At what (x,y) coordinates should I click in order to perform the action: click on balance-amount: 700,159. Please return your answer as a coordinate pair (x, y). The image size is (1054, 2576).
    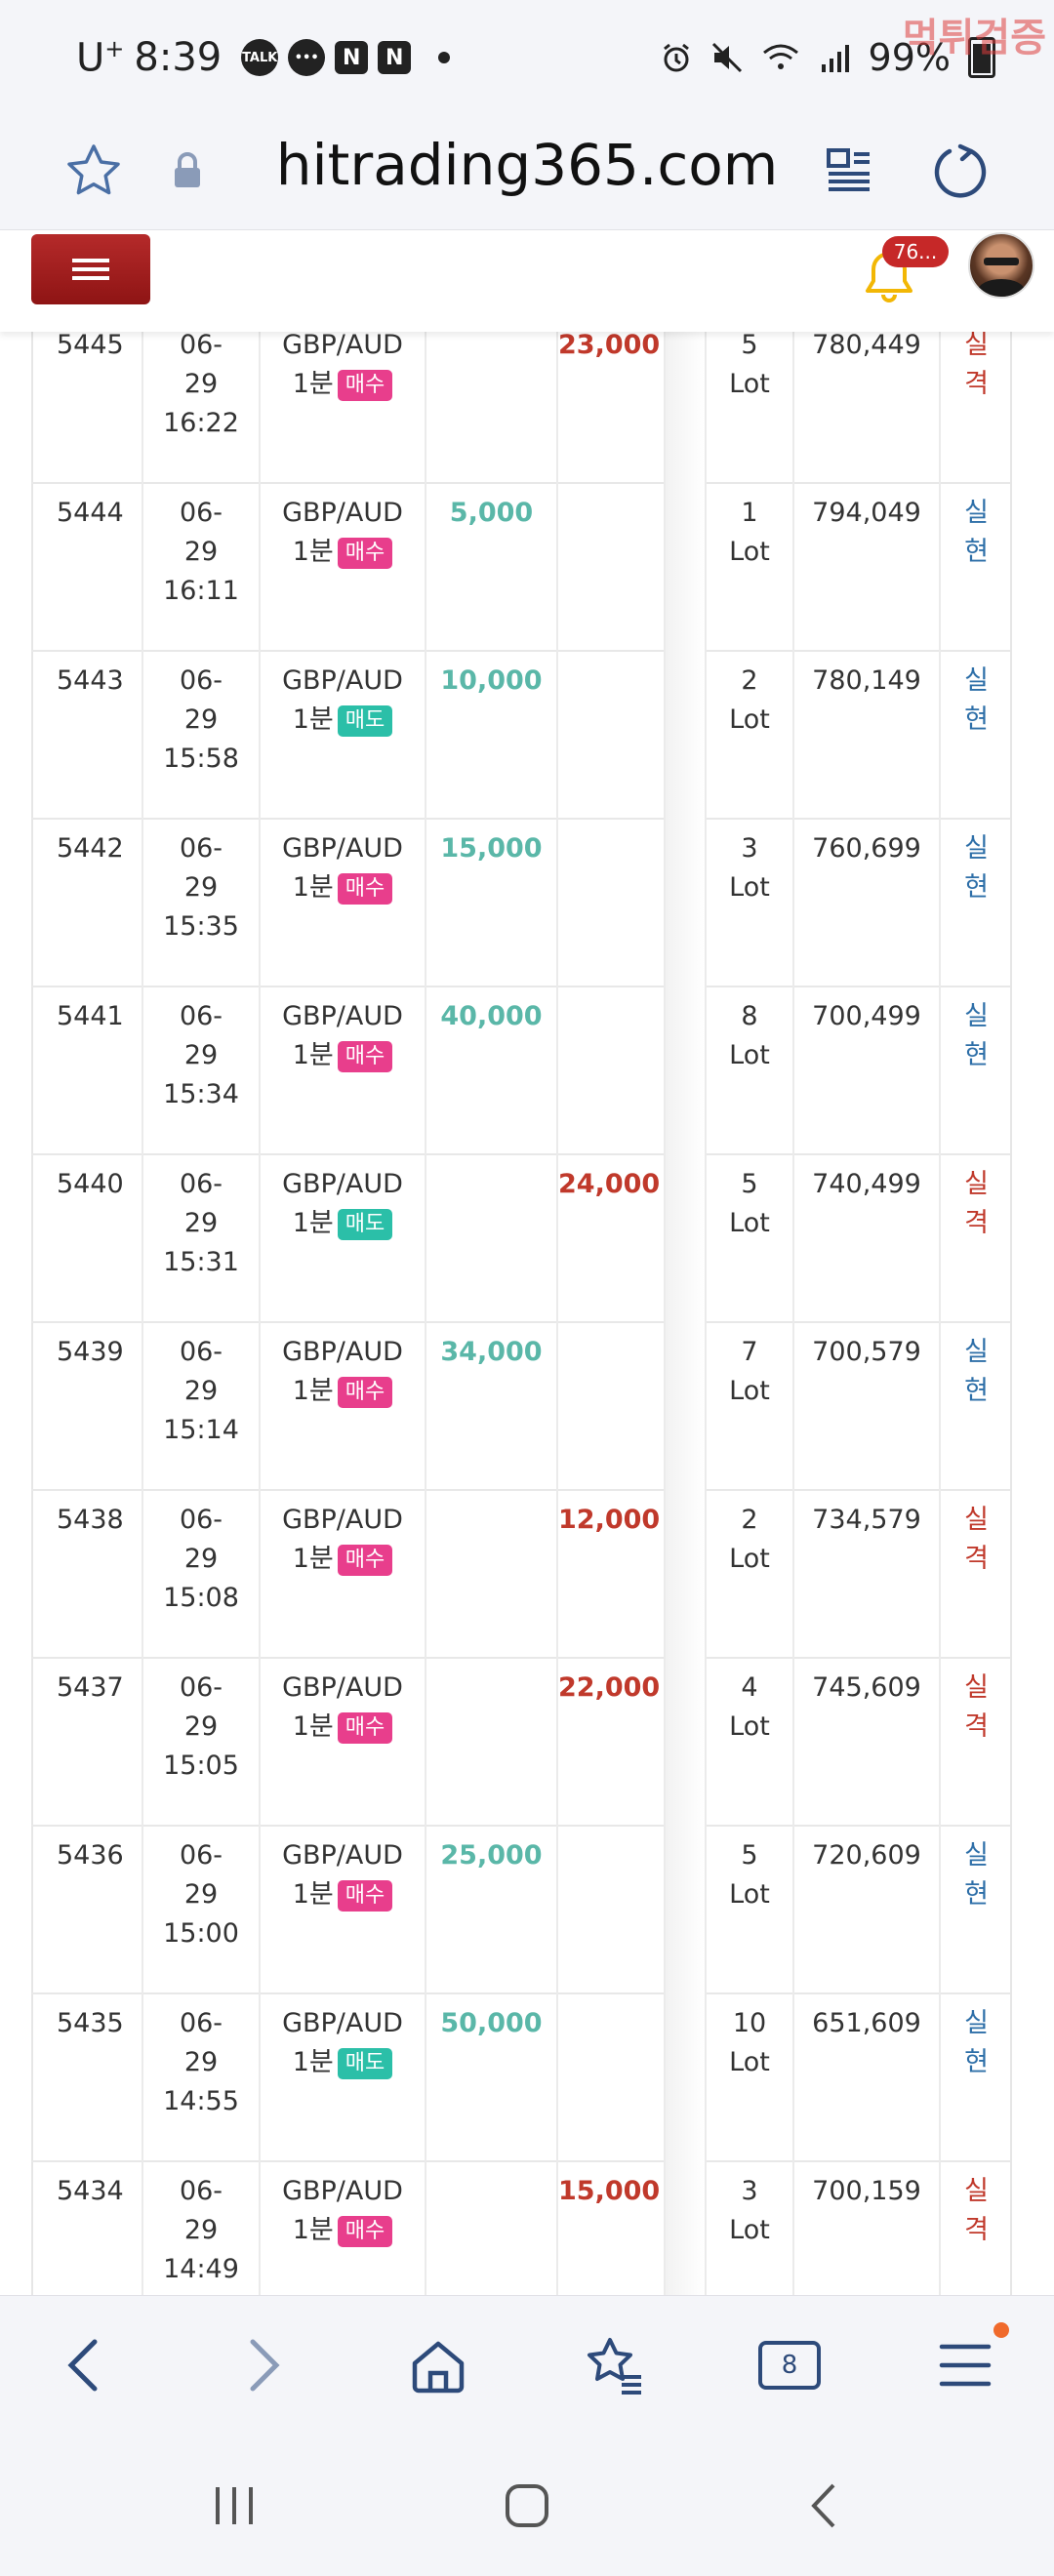
    Looking at the image, I should click on (867, 2227).